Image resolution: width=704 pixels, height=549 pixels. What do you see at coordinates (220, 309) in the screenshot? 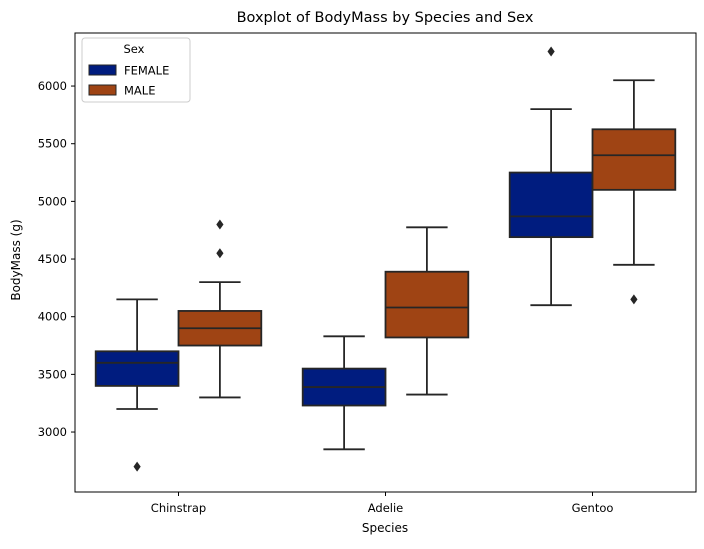
I see `box-male-chinstrap` at bounding box center [220, 309].